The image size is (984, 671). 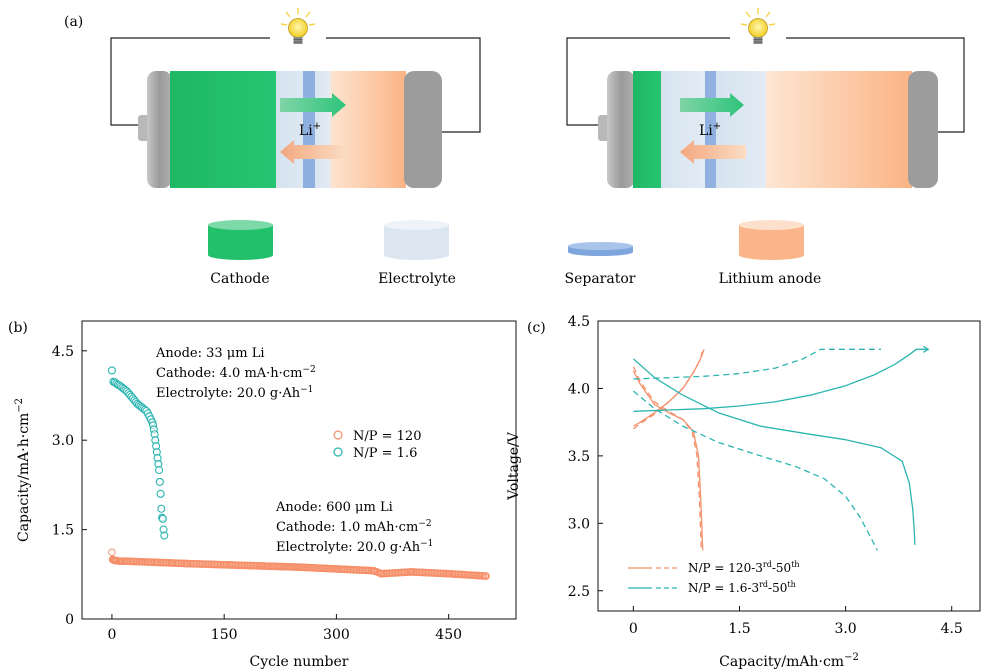 I want to click on battery-right: Li+, so click(x=765, y=98).